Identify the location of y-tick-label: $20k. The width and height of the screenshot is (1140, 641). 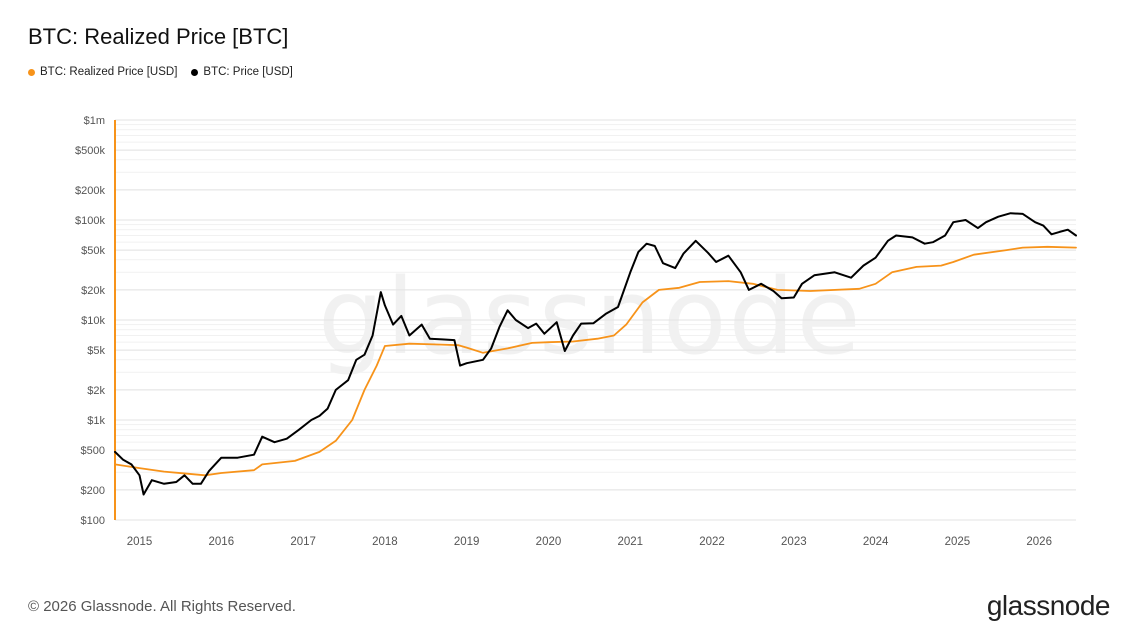
(93, 291).